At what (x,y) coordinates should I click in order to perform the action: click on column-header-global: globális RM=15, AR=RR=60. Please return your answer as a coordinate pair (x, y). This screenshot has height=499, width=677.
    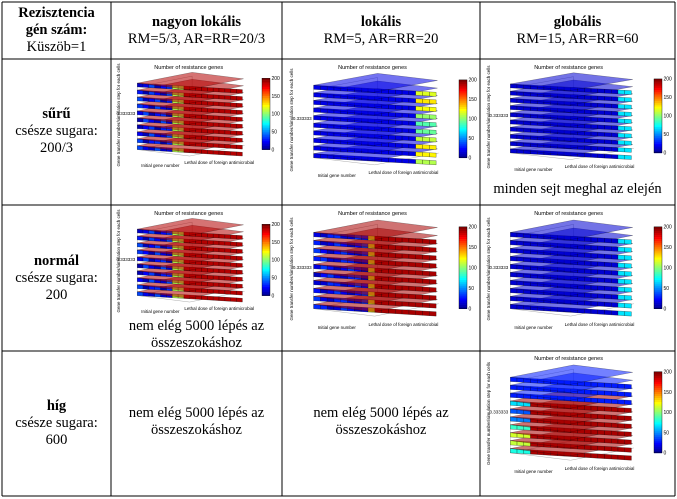
    Looking at the image, I should click on (577, 31).